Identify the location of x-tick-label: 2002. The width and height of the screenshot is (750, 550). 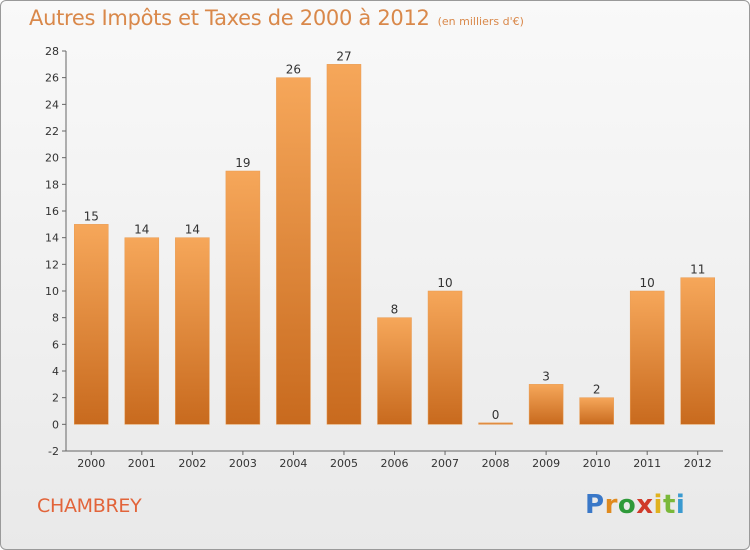
(192, 463).